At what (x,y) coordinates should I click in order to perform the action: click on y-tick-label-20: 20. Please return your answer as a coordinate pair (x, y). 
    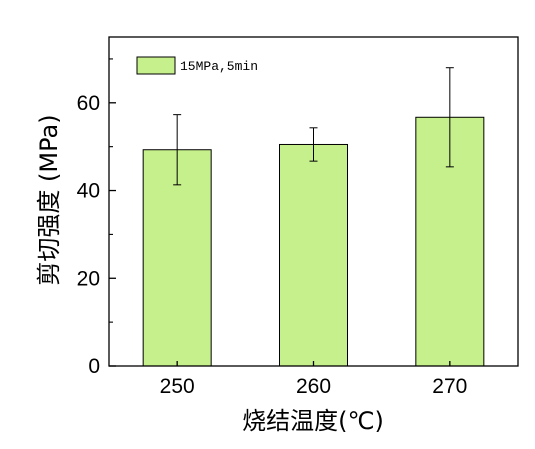
    Looking at the image, I should click on (88, 278).